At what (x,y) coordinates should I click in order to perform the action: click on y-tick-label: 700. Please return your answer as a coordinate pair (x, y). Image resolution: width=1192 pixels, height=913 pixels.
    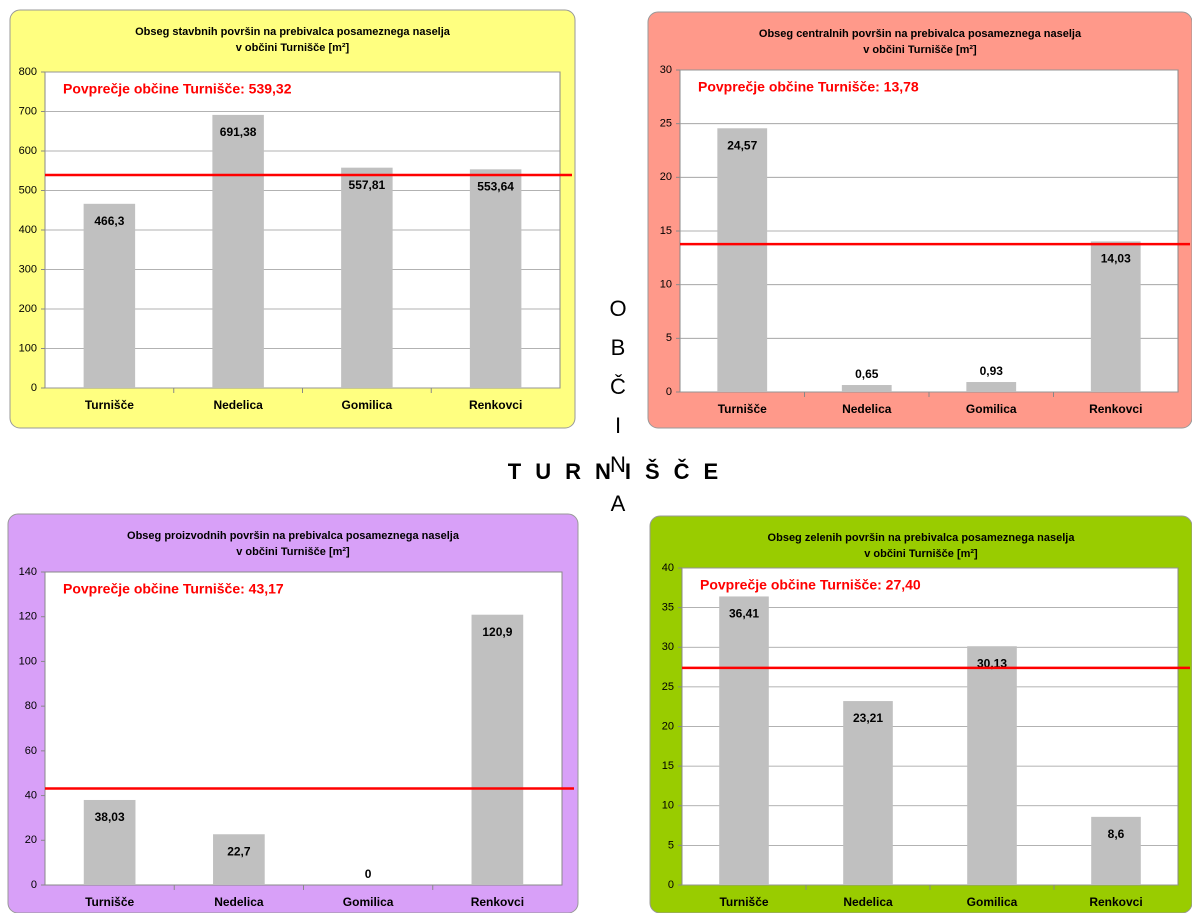
    Looking at the image, I should click on (28, 111).